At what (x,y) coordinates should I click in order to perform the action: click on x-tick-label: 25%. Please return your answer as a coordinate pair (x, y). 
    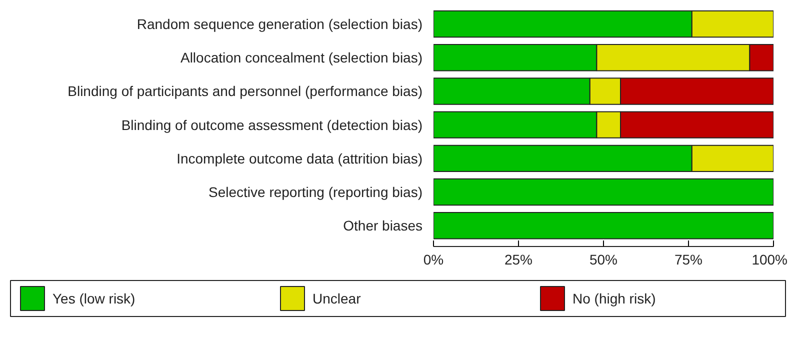
    Looking at the image, I should click on (518, 260).